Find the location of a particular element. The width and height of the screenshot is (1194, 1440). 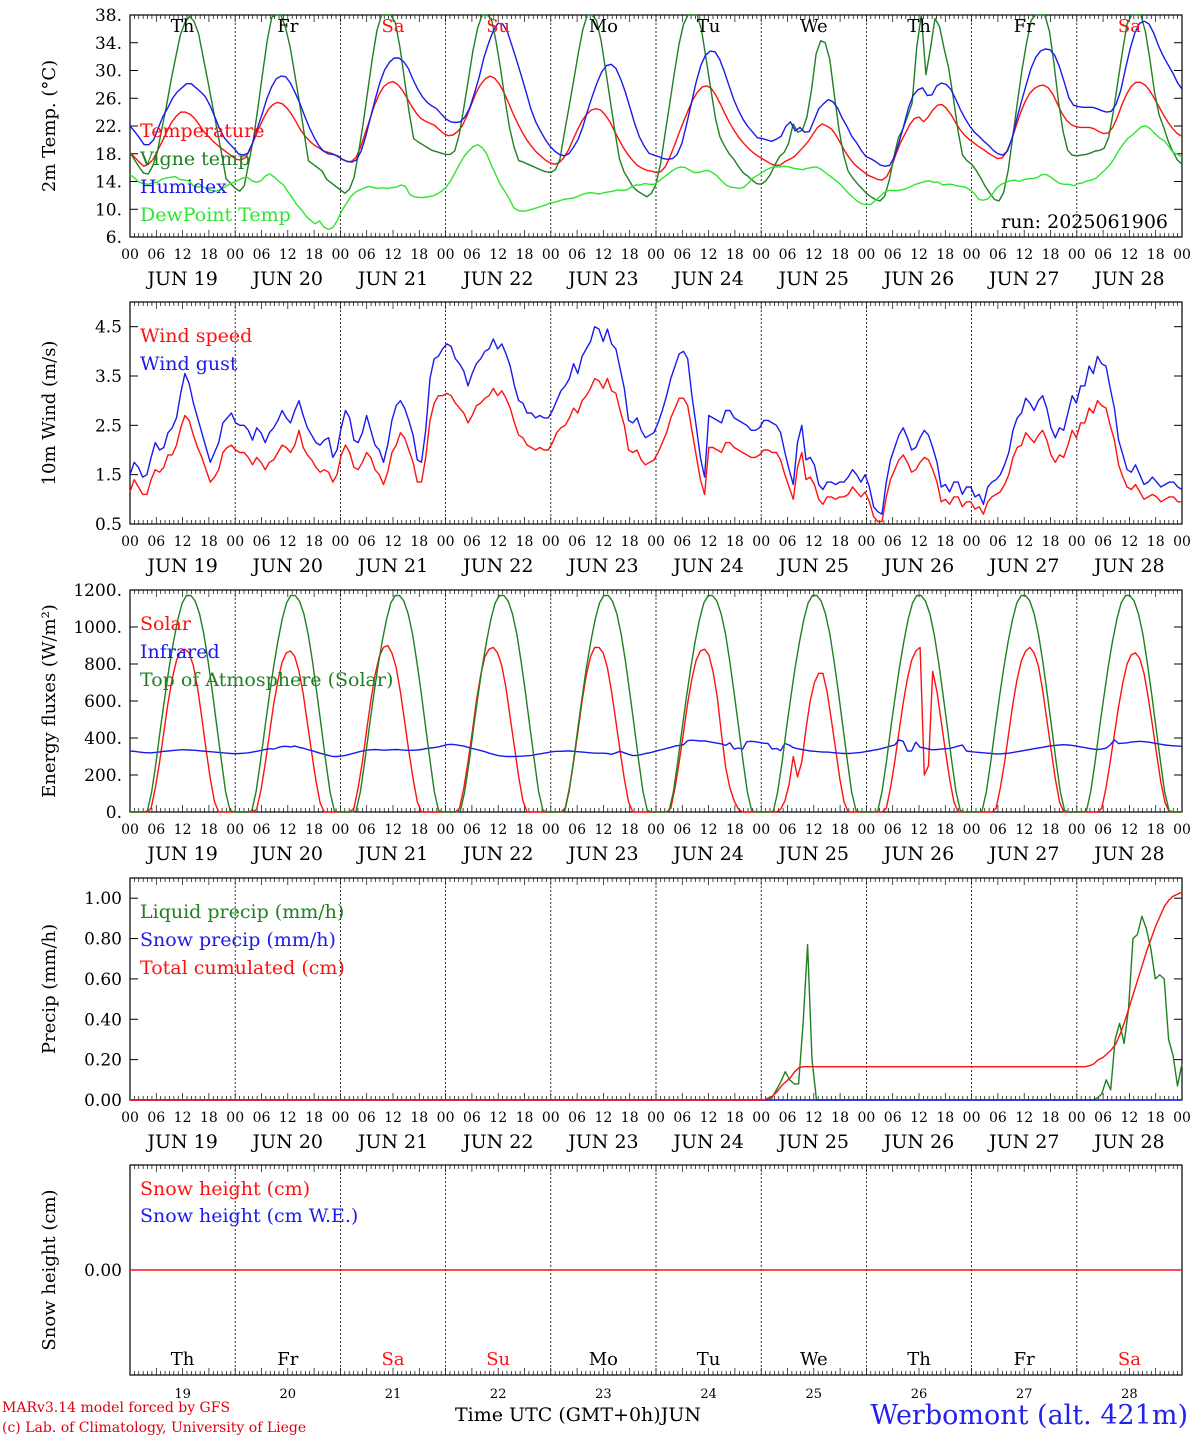

legend-entry: Snow height (cm) is located at coordinates (225, 1189).